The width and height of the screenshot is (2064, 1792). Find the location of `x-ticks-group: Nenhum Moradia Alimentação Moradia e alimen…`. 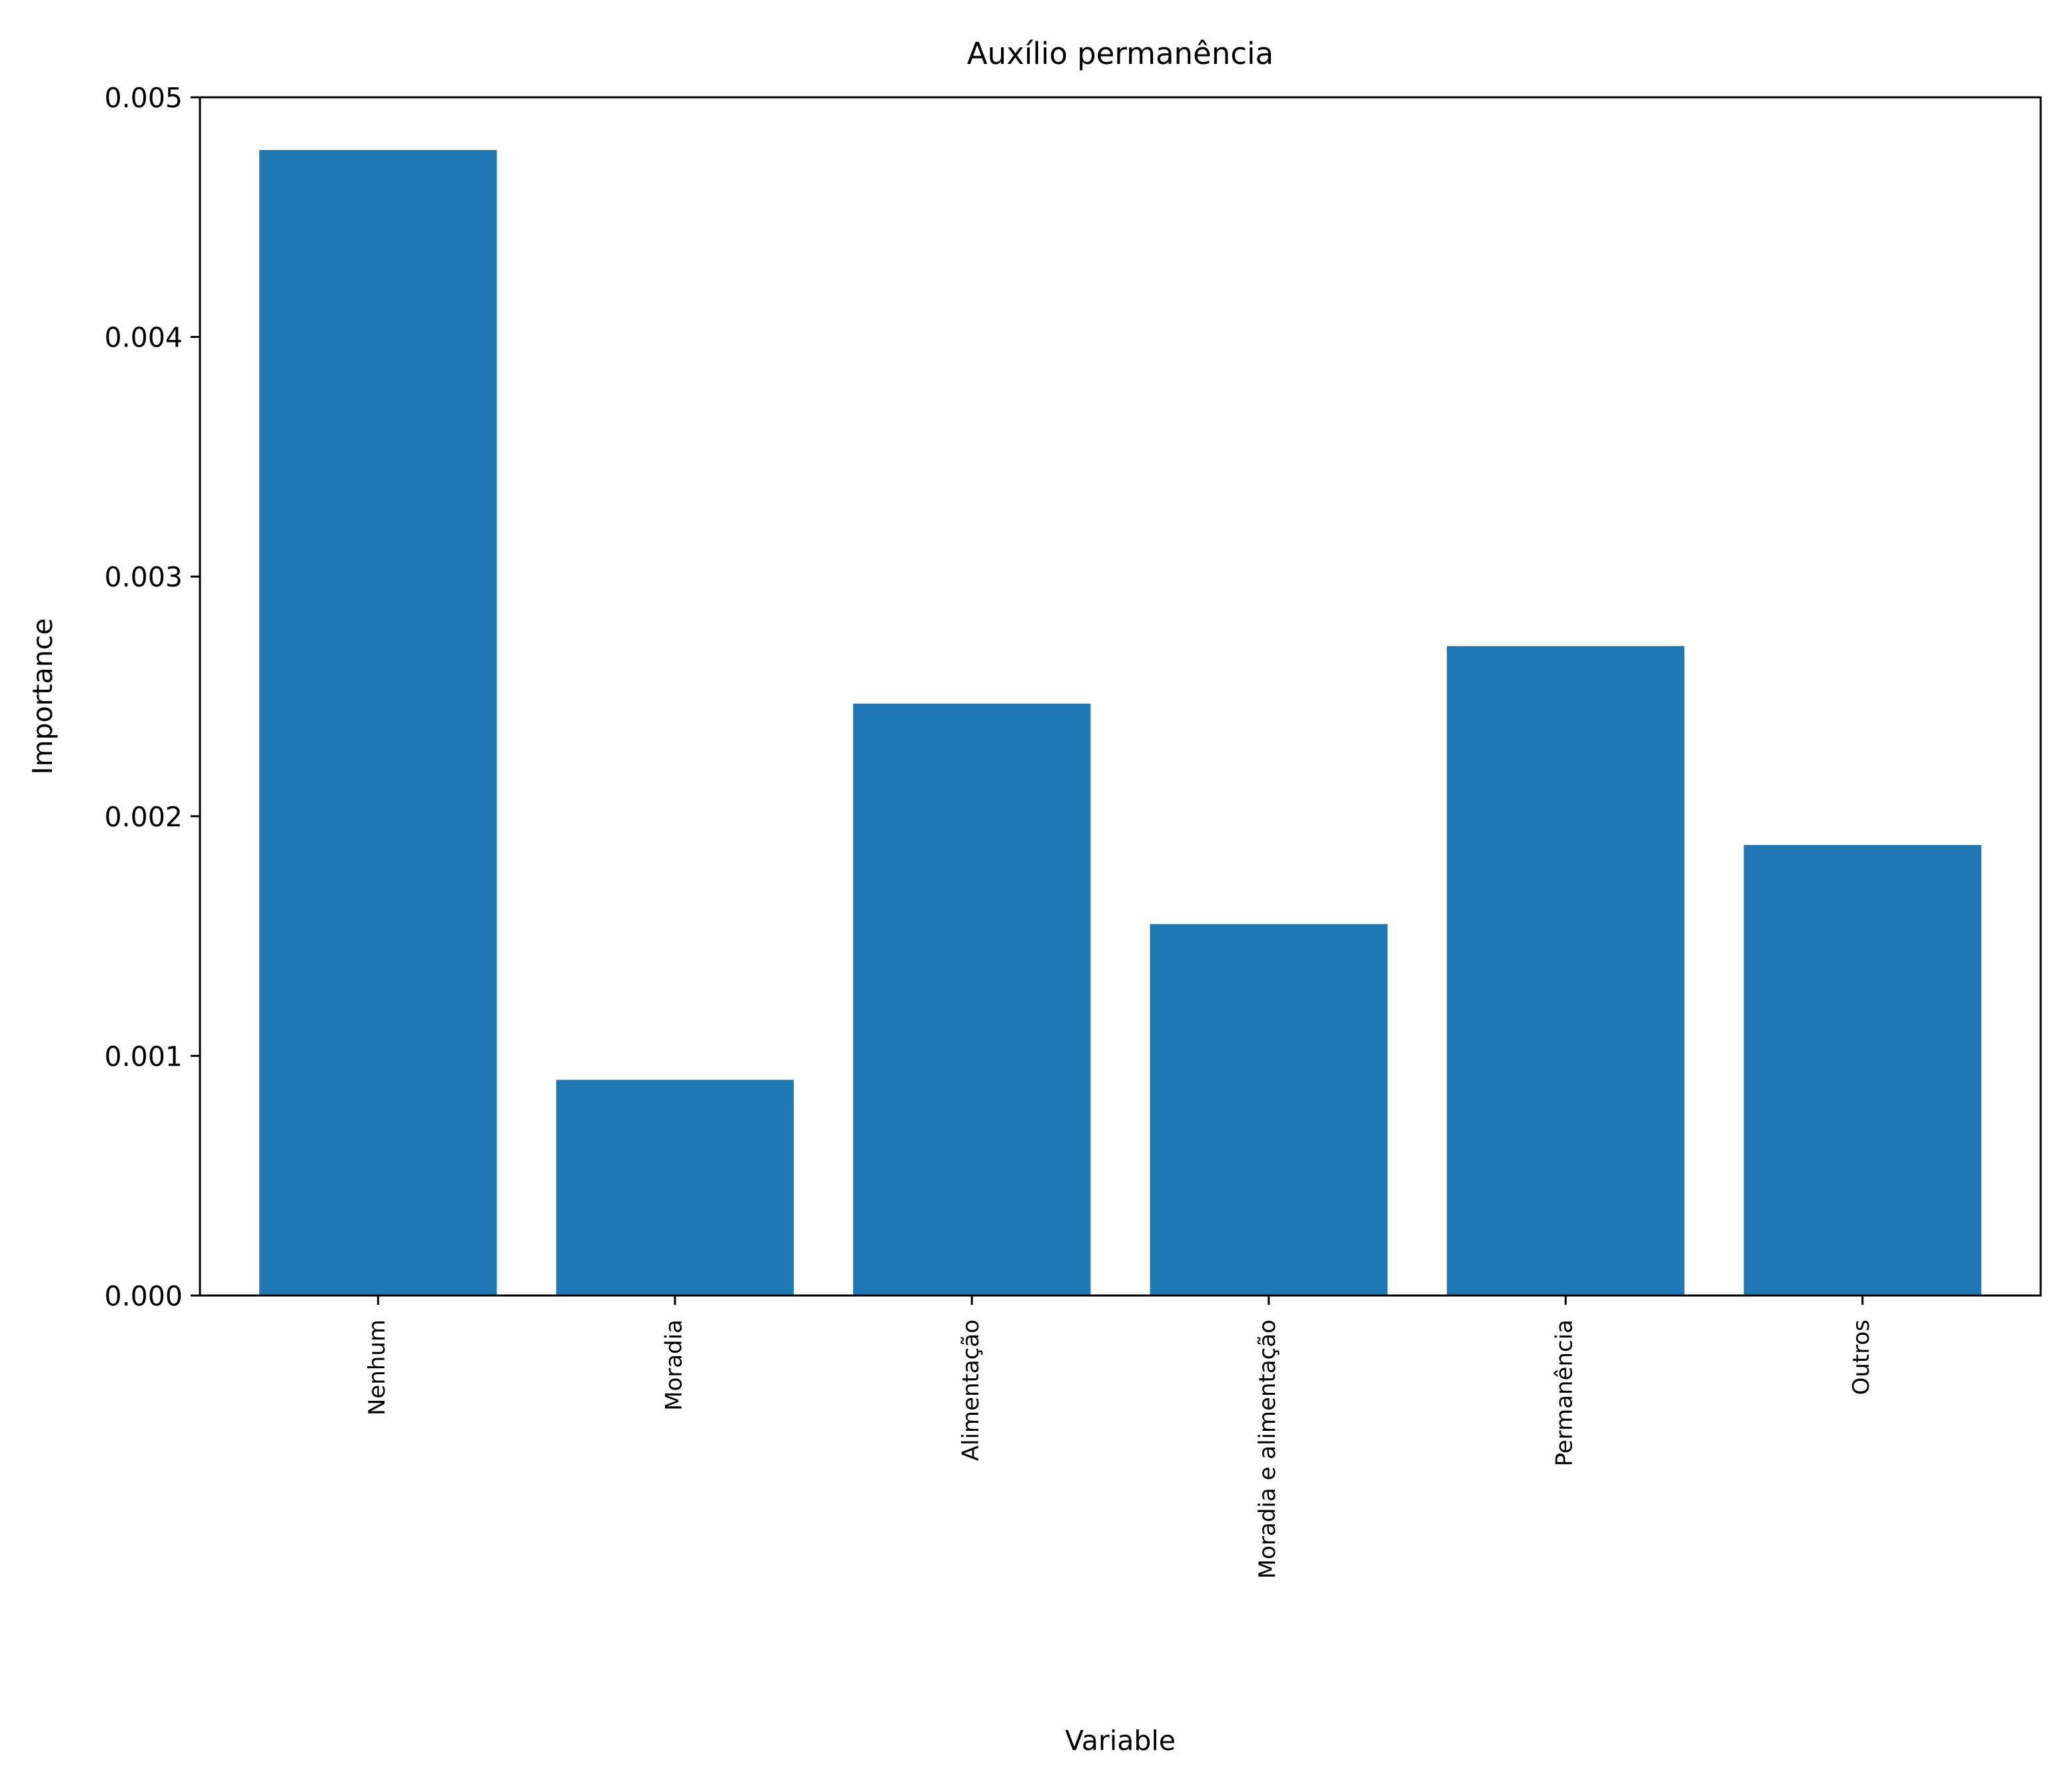

x-ticks-group: Nenhum Moradia Alimentação Moradia e alimen… is located at coordinates (1119, 1437).